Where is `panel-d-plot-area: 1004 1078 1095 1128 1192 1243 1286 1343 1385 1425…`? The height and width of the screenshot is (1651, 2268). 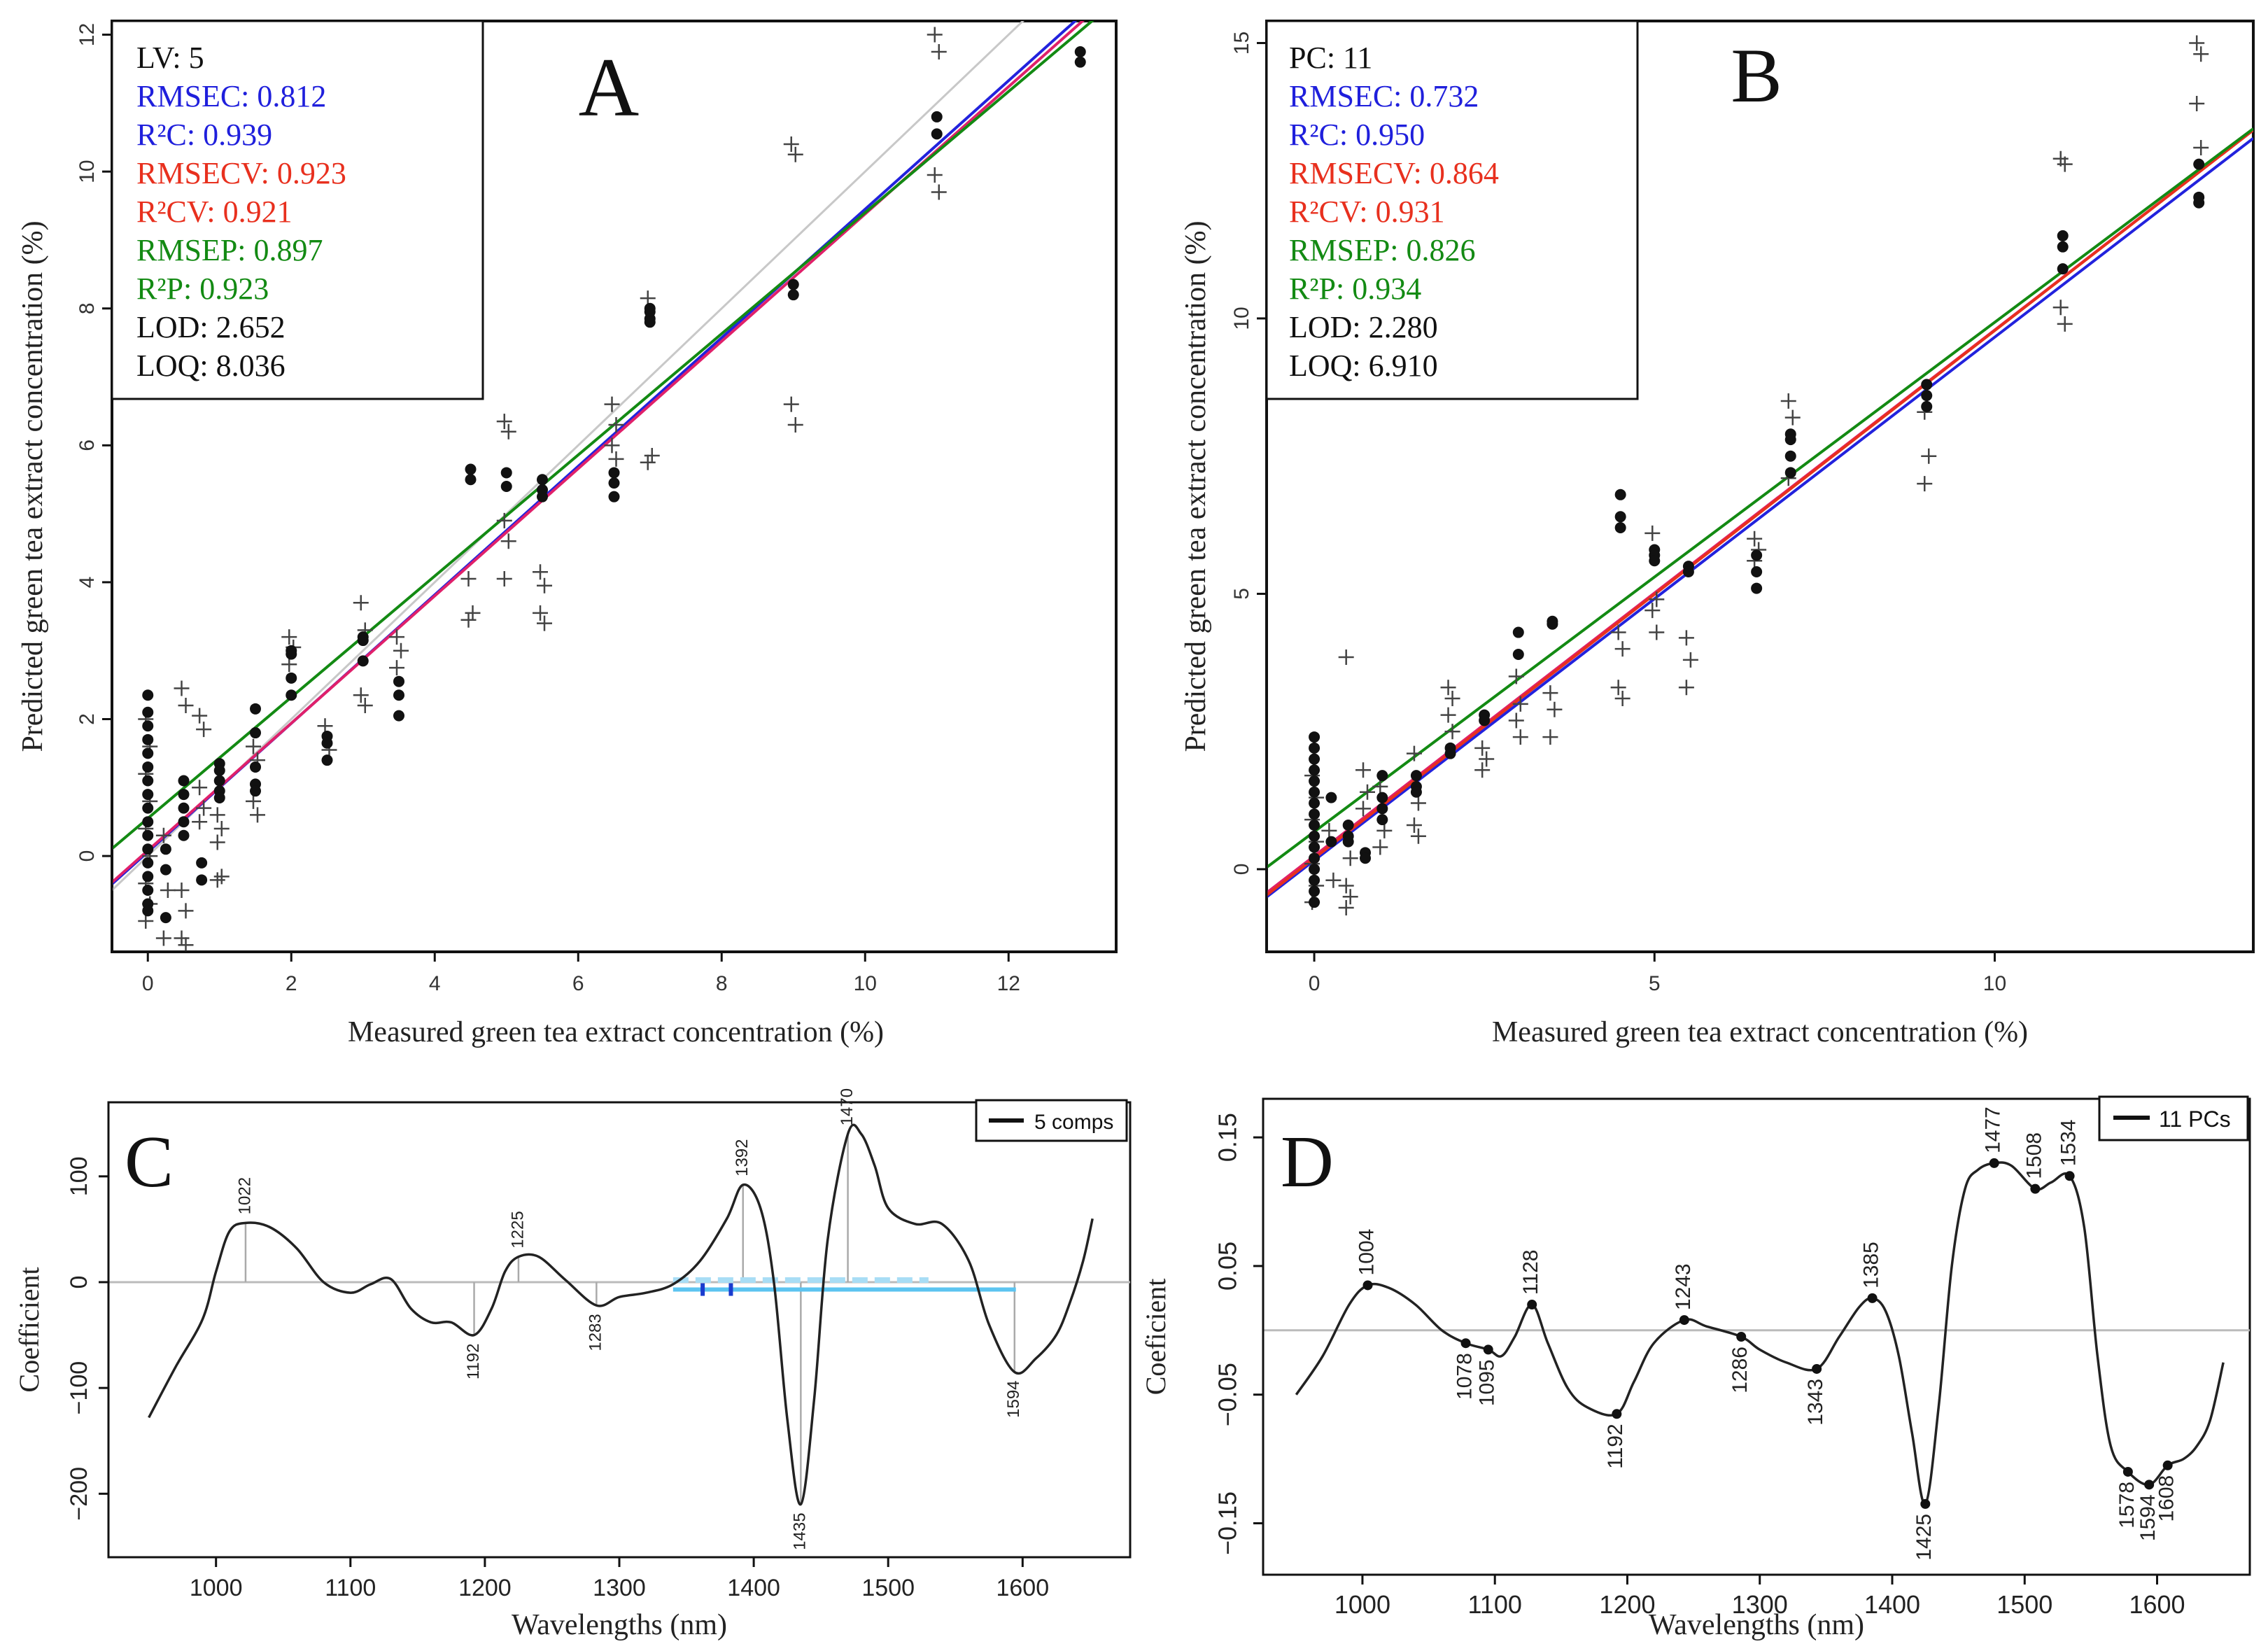
panel-d-plot-area: 1004 1078 1095 1128 1192 1243 1286 1343 1385 1425… is located at coordinates (1756, 1333).